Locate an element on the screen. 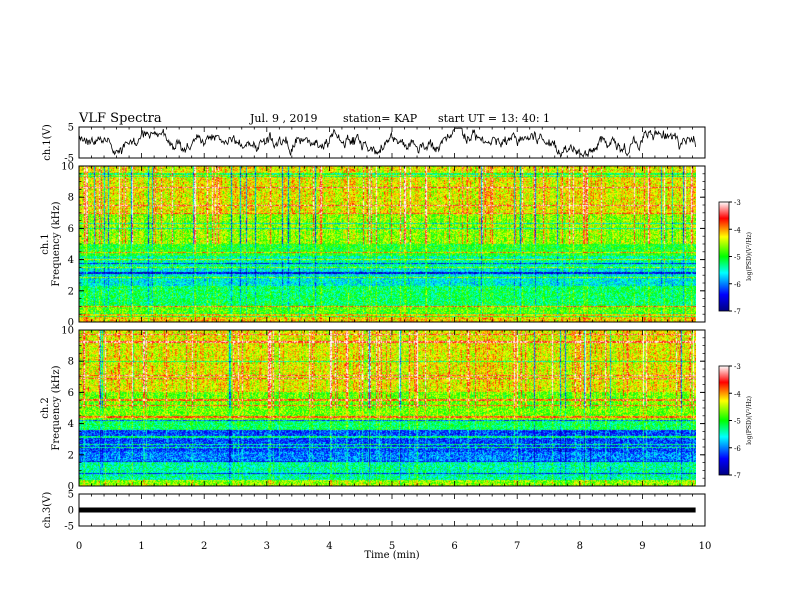 The width and height of the screenshot is (792, 612). x-tick-label: 10 is located at coordinates (705, 546).